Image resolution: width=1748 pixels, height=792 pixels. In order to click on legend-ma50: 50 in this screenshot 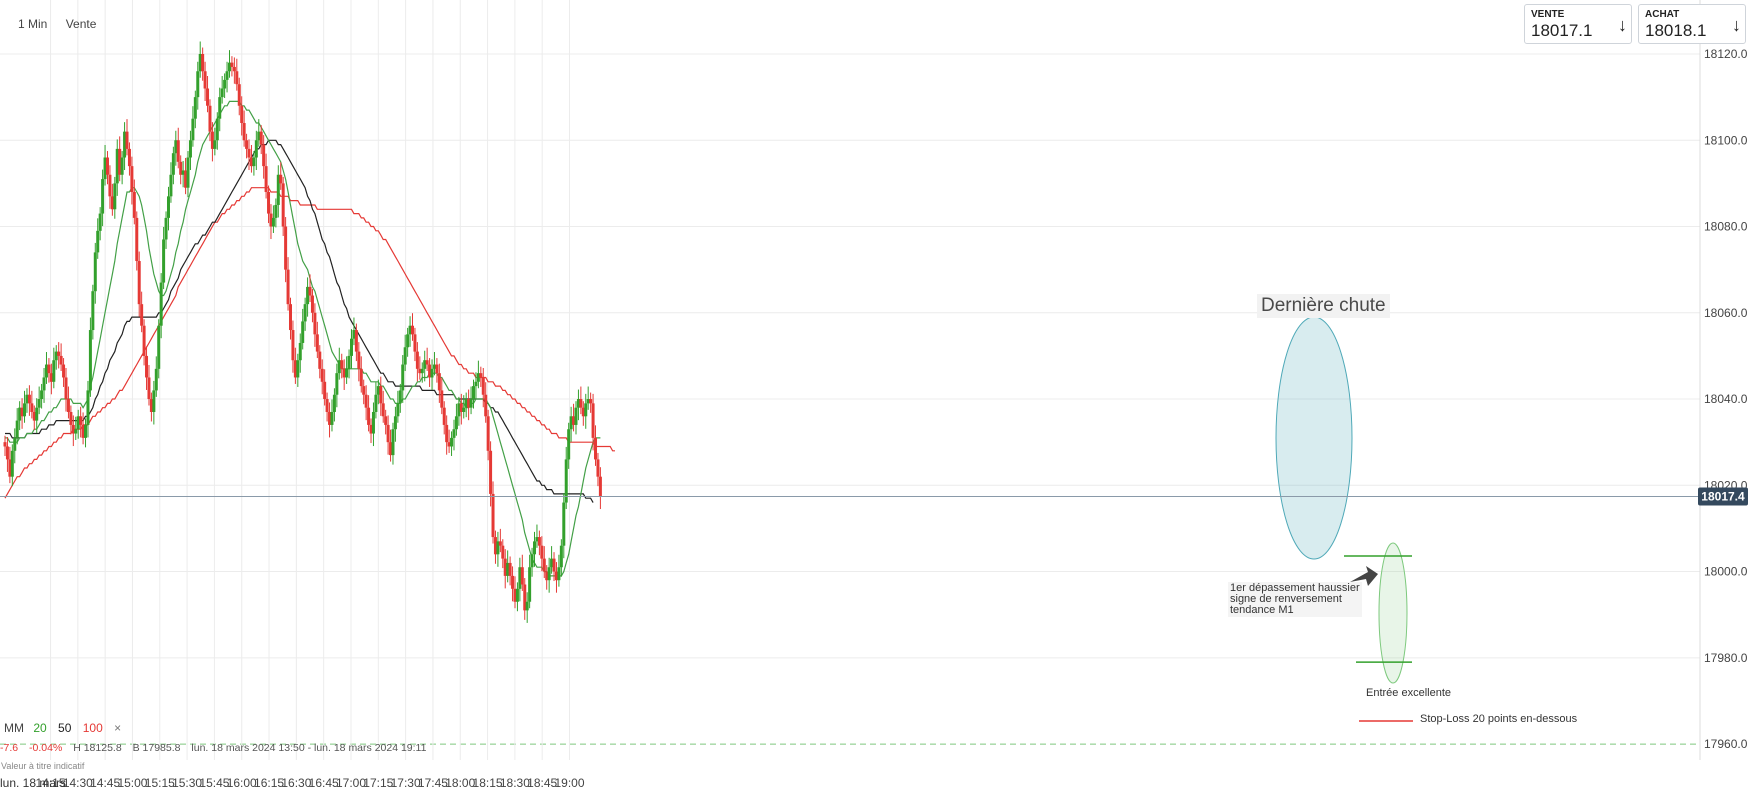, I will do `click(65, 728)`.